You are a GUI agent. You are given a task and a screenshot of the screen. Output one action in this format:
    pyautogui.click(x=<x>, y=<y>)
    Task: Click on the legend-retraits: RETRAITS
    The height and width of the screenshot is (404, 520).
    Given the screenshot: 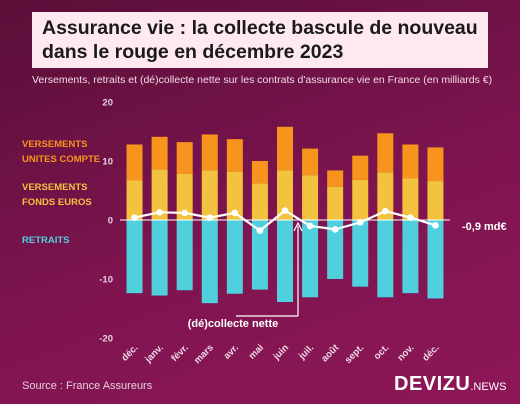 What is the action you would take?
    pyautogui.click(x=46, y=240)
    